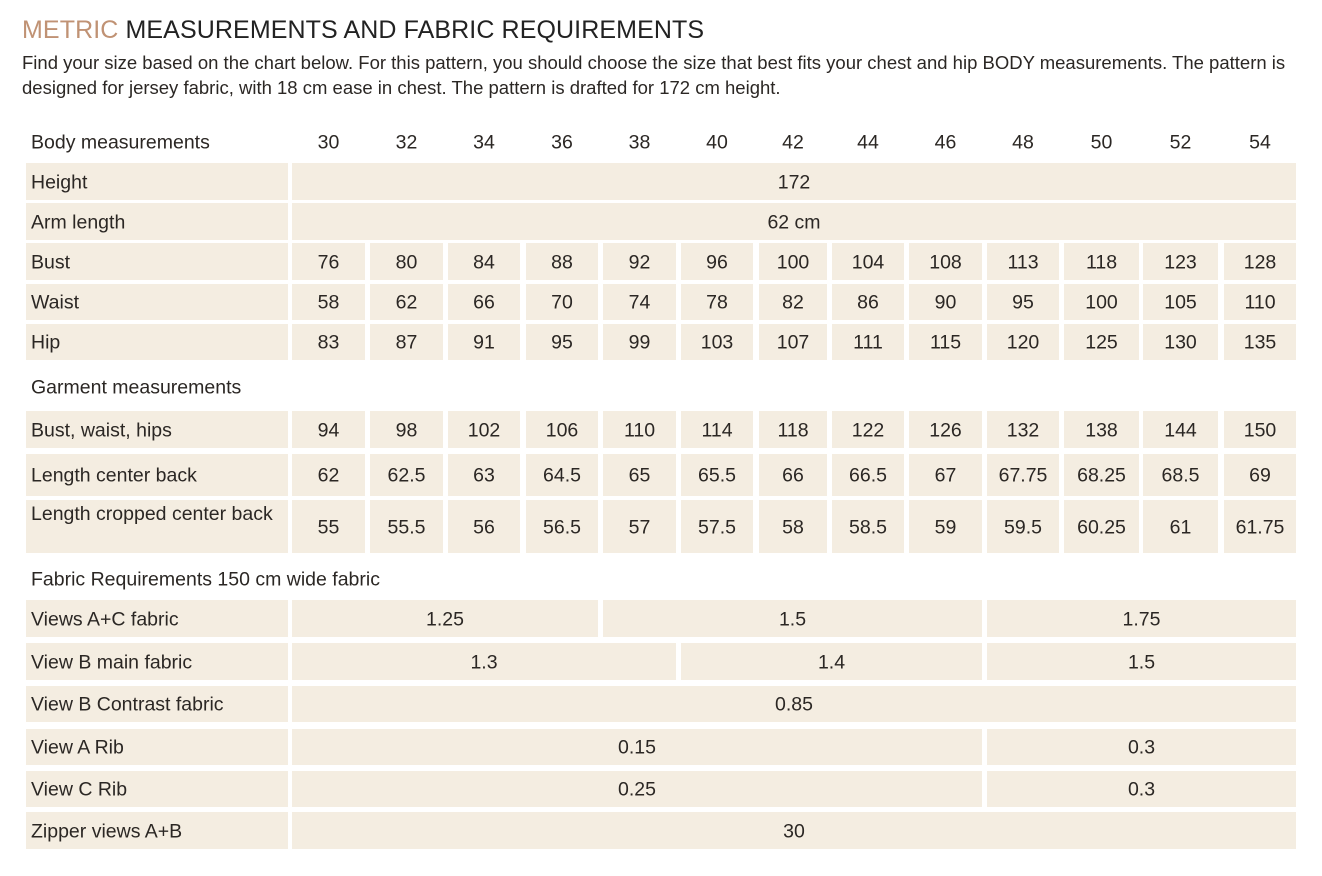 Image resolution: width=1322 pixels, height=876 pixels. Describe the element at coordinates (717, 261) in the screenshot. I see `value-text: 96` at that location.